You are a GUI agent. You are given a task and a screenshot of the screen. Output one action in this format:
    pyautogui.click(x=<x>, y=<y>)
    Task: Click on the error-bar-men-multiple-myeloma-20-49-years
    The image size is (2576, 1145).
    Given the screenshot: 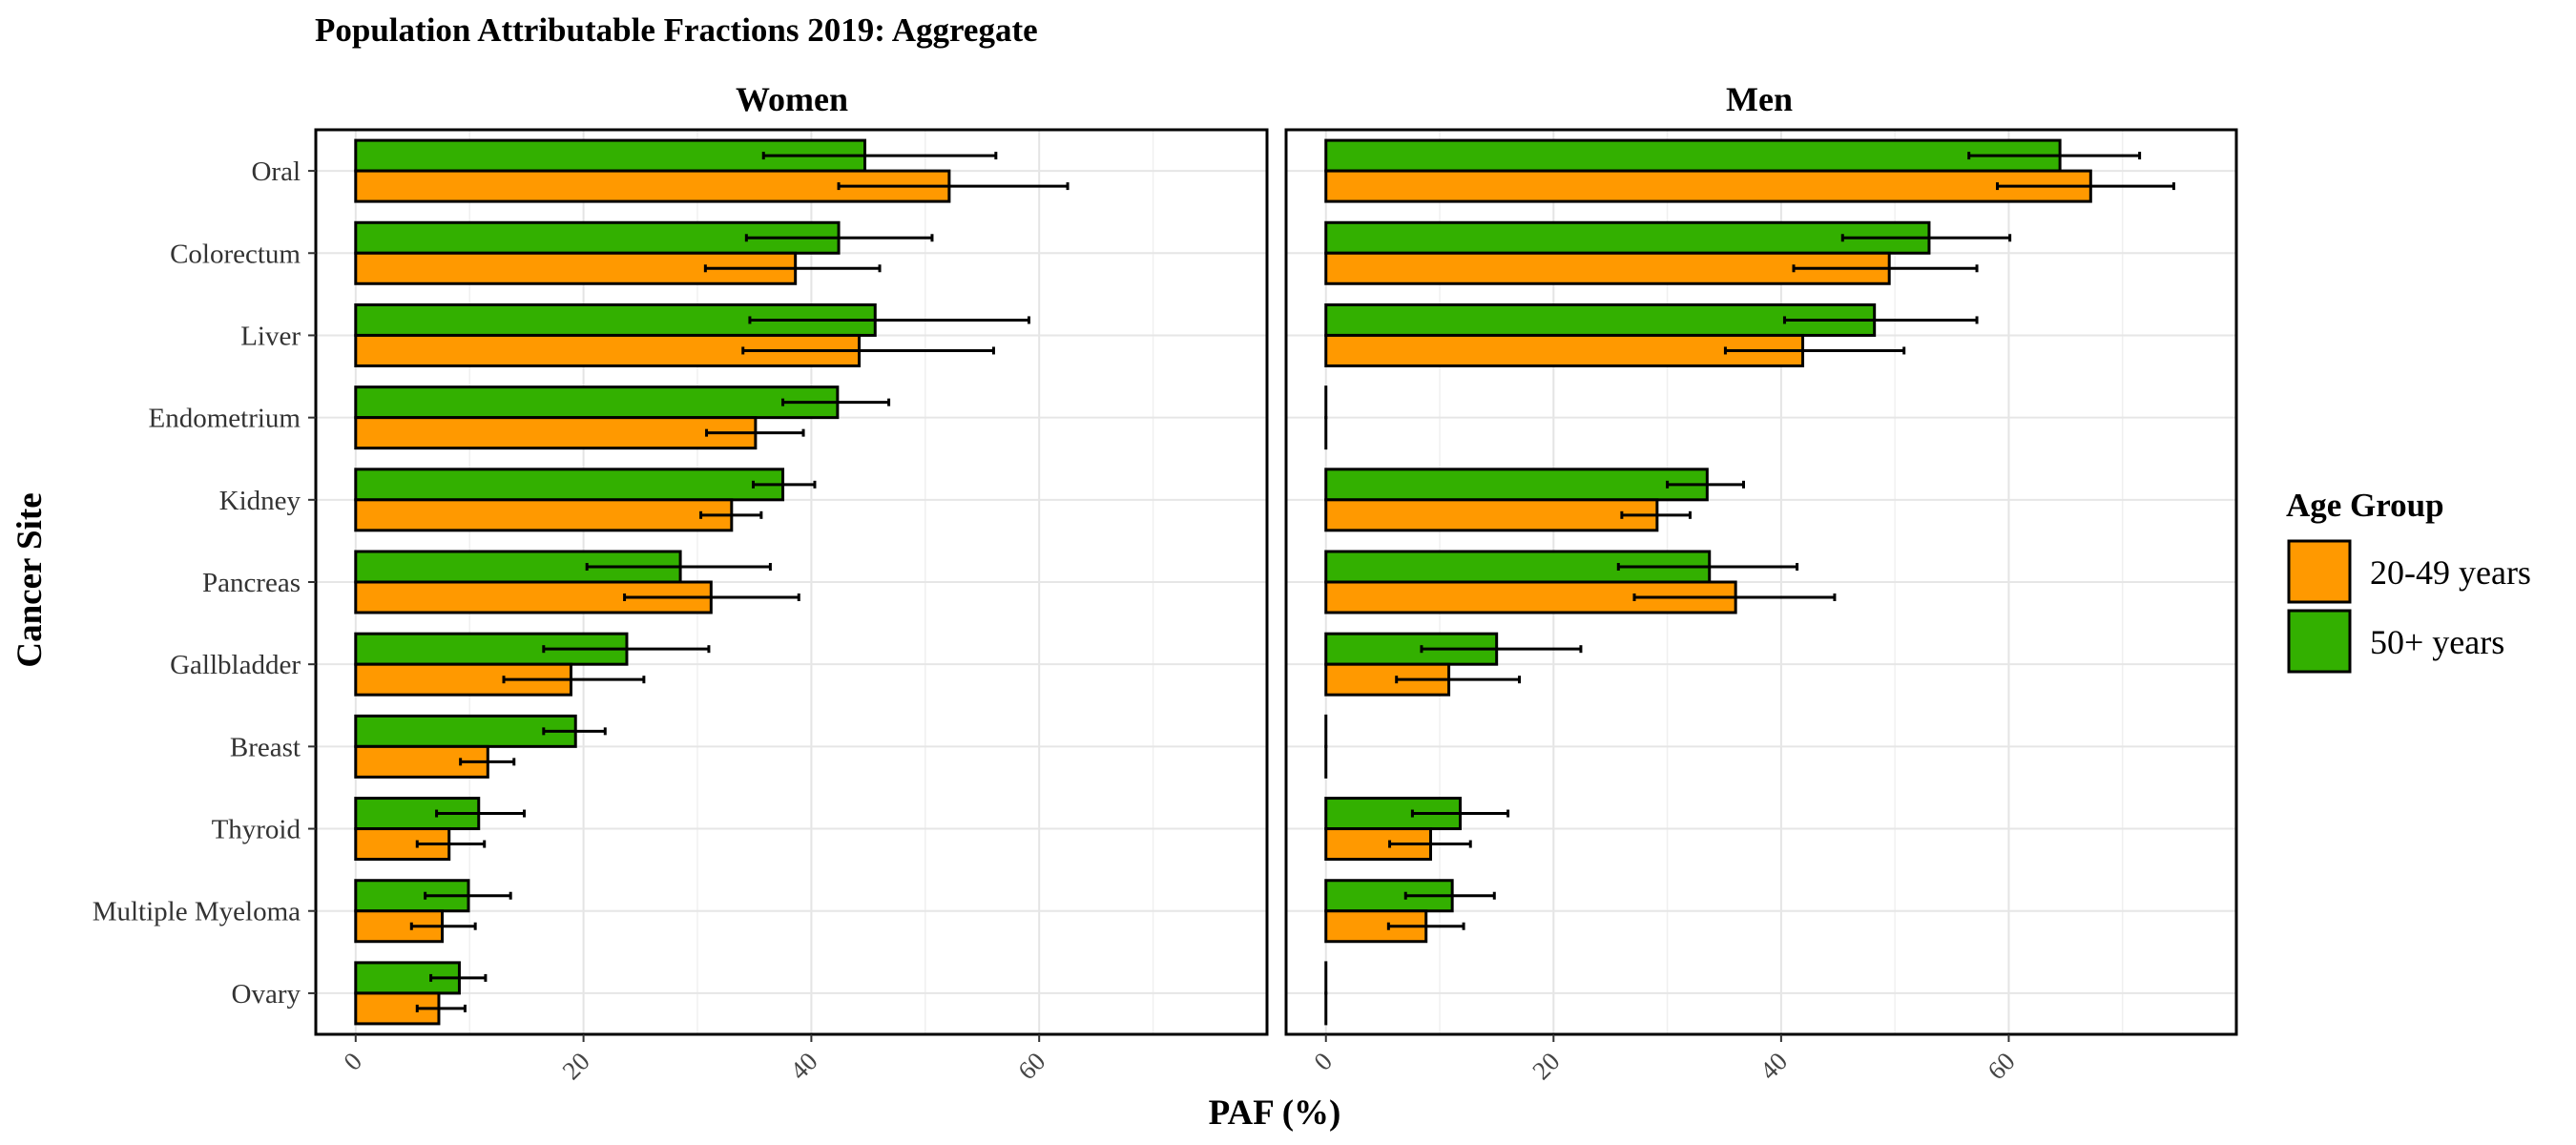 What is the action you would take?
    pyautogui.click(x=1425, y=926)
    